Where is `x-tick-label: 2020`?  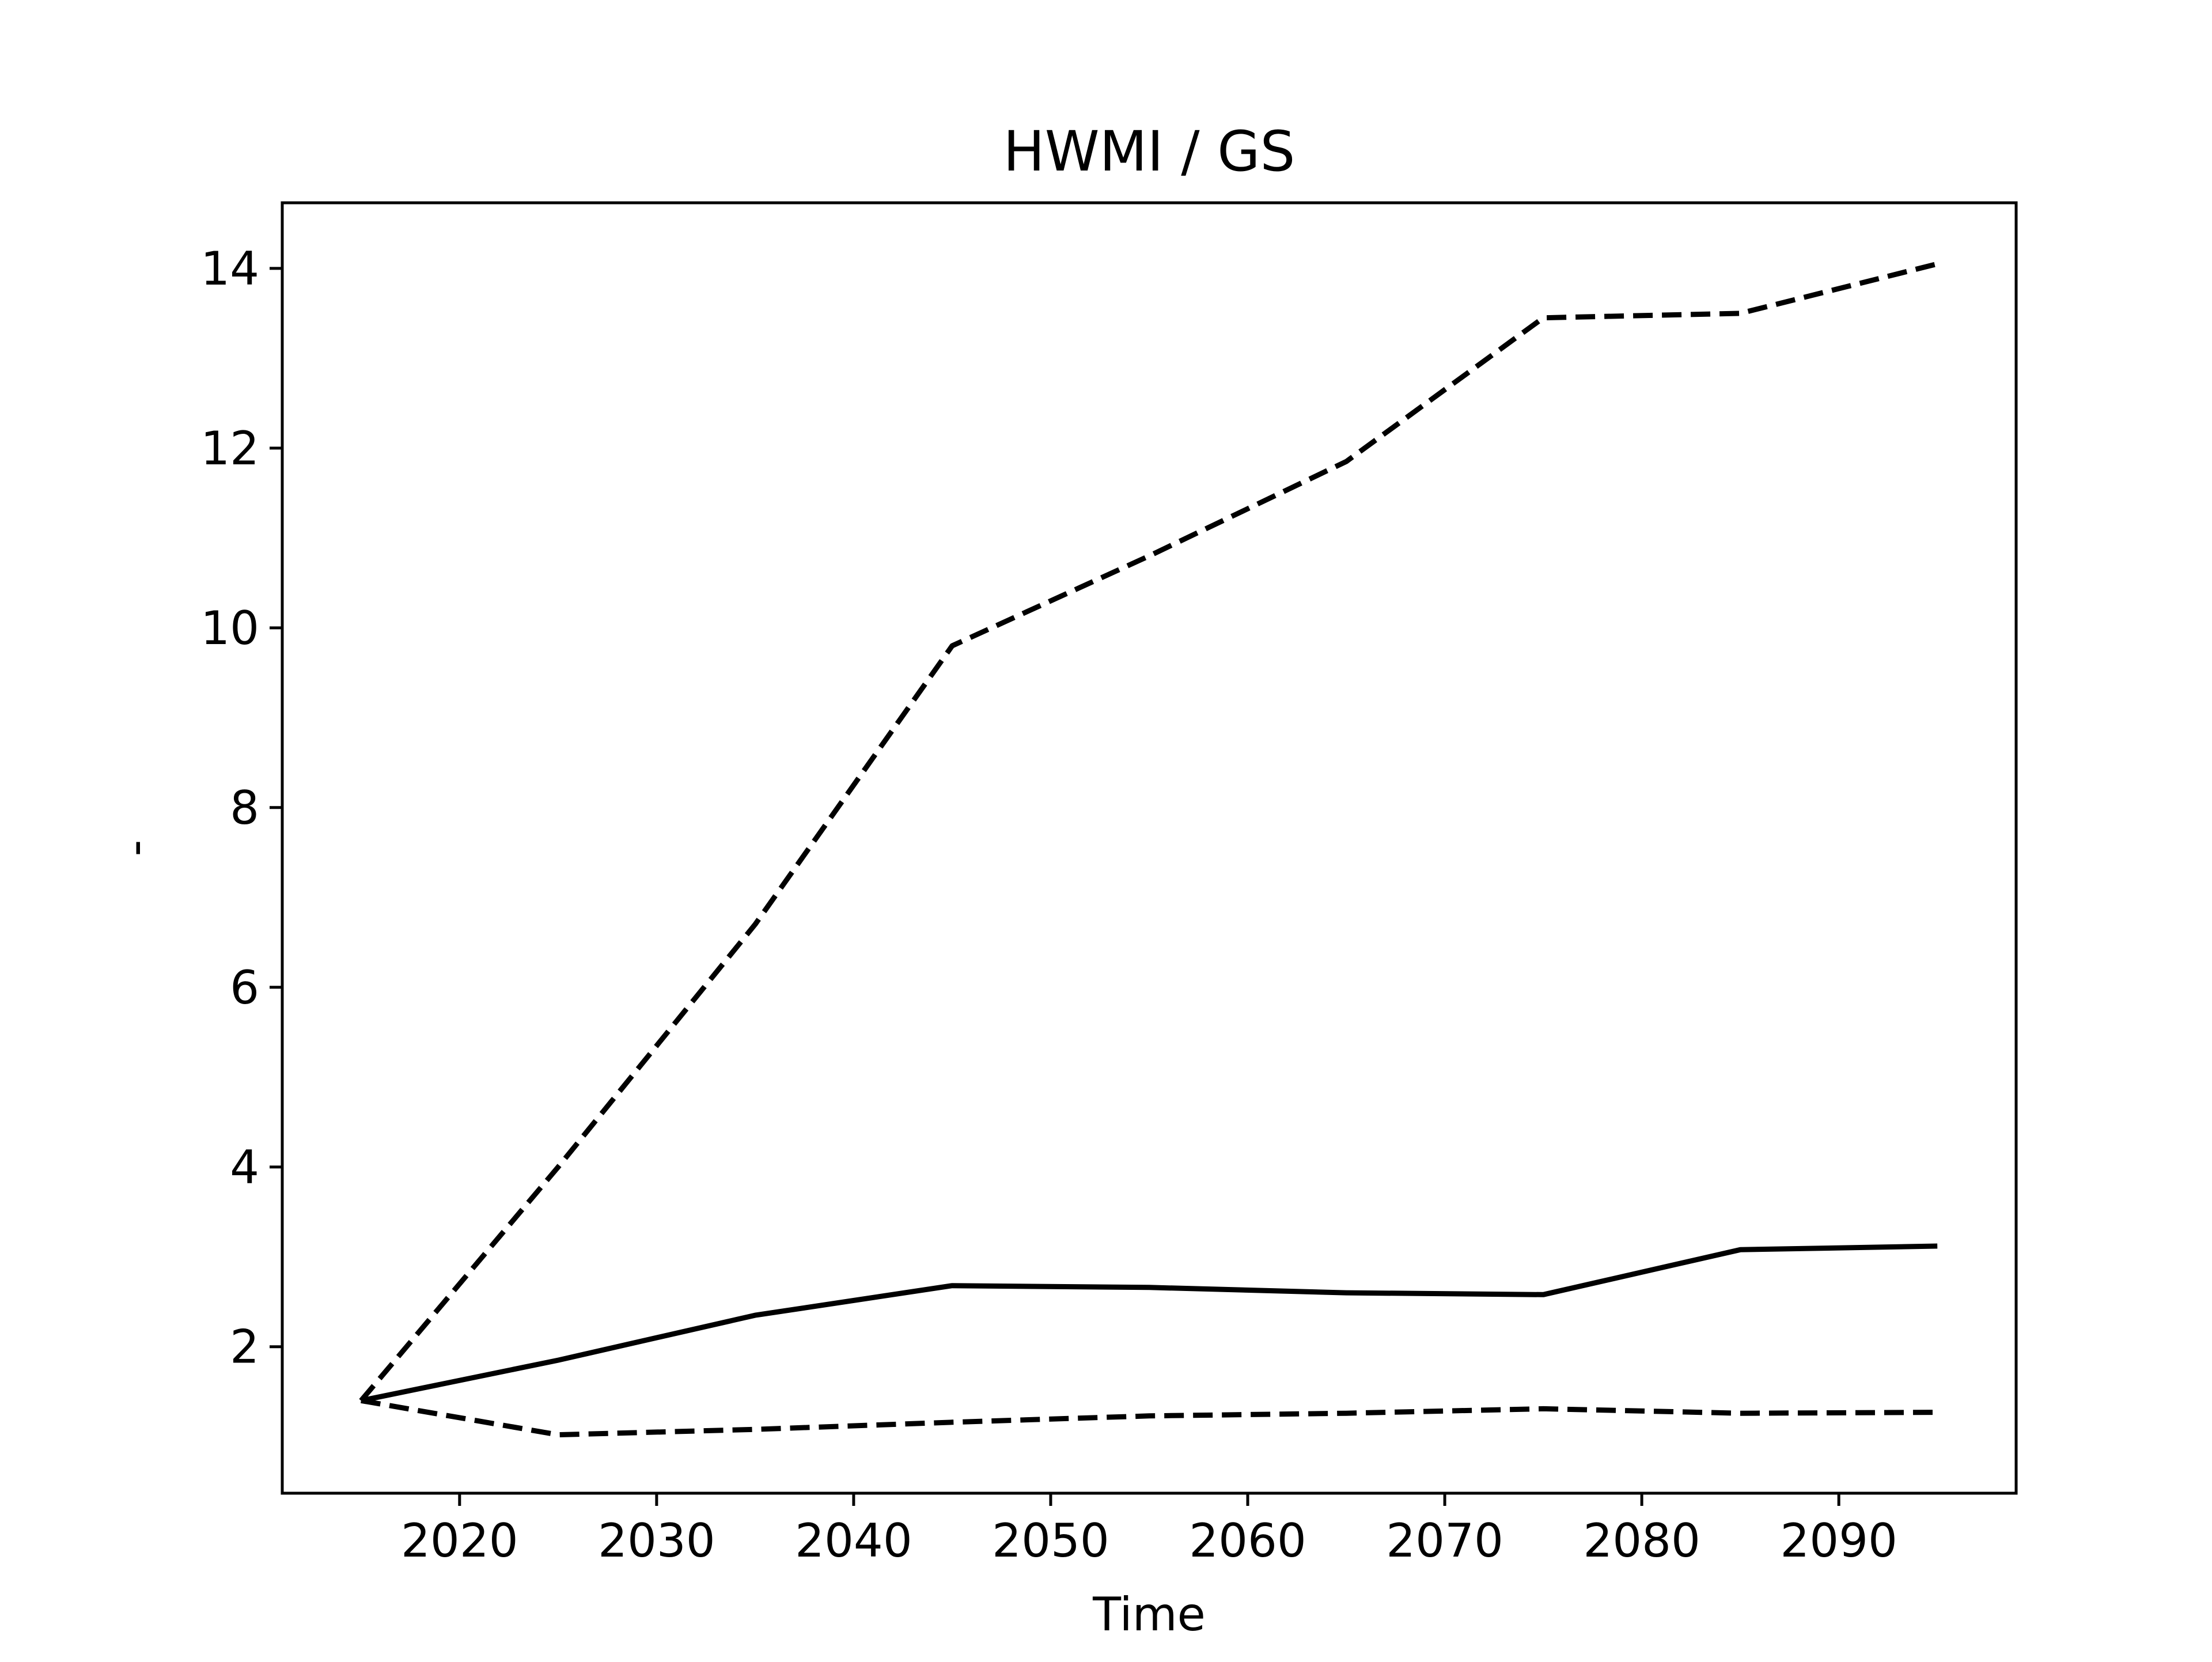
x-tick-label: 2020 is located at coordinates (459, 1541).